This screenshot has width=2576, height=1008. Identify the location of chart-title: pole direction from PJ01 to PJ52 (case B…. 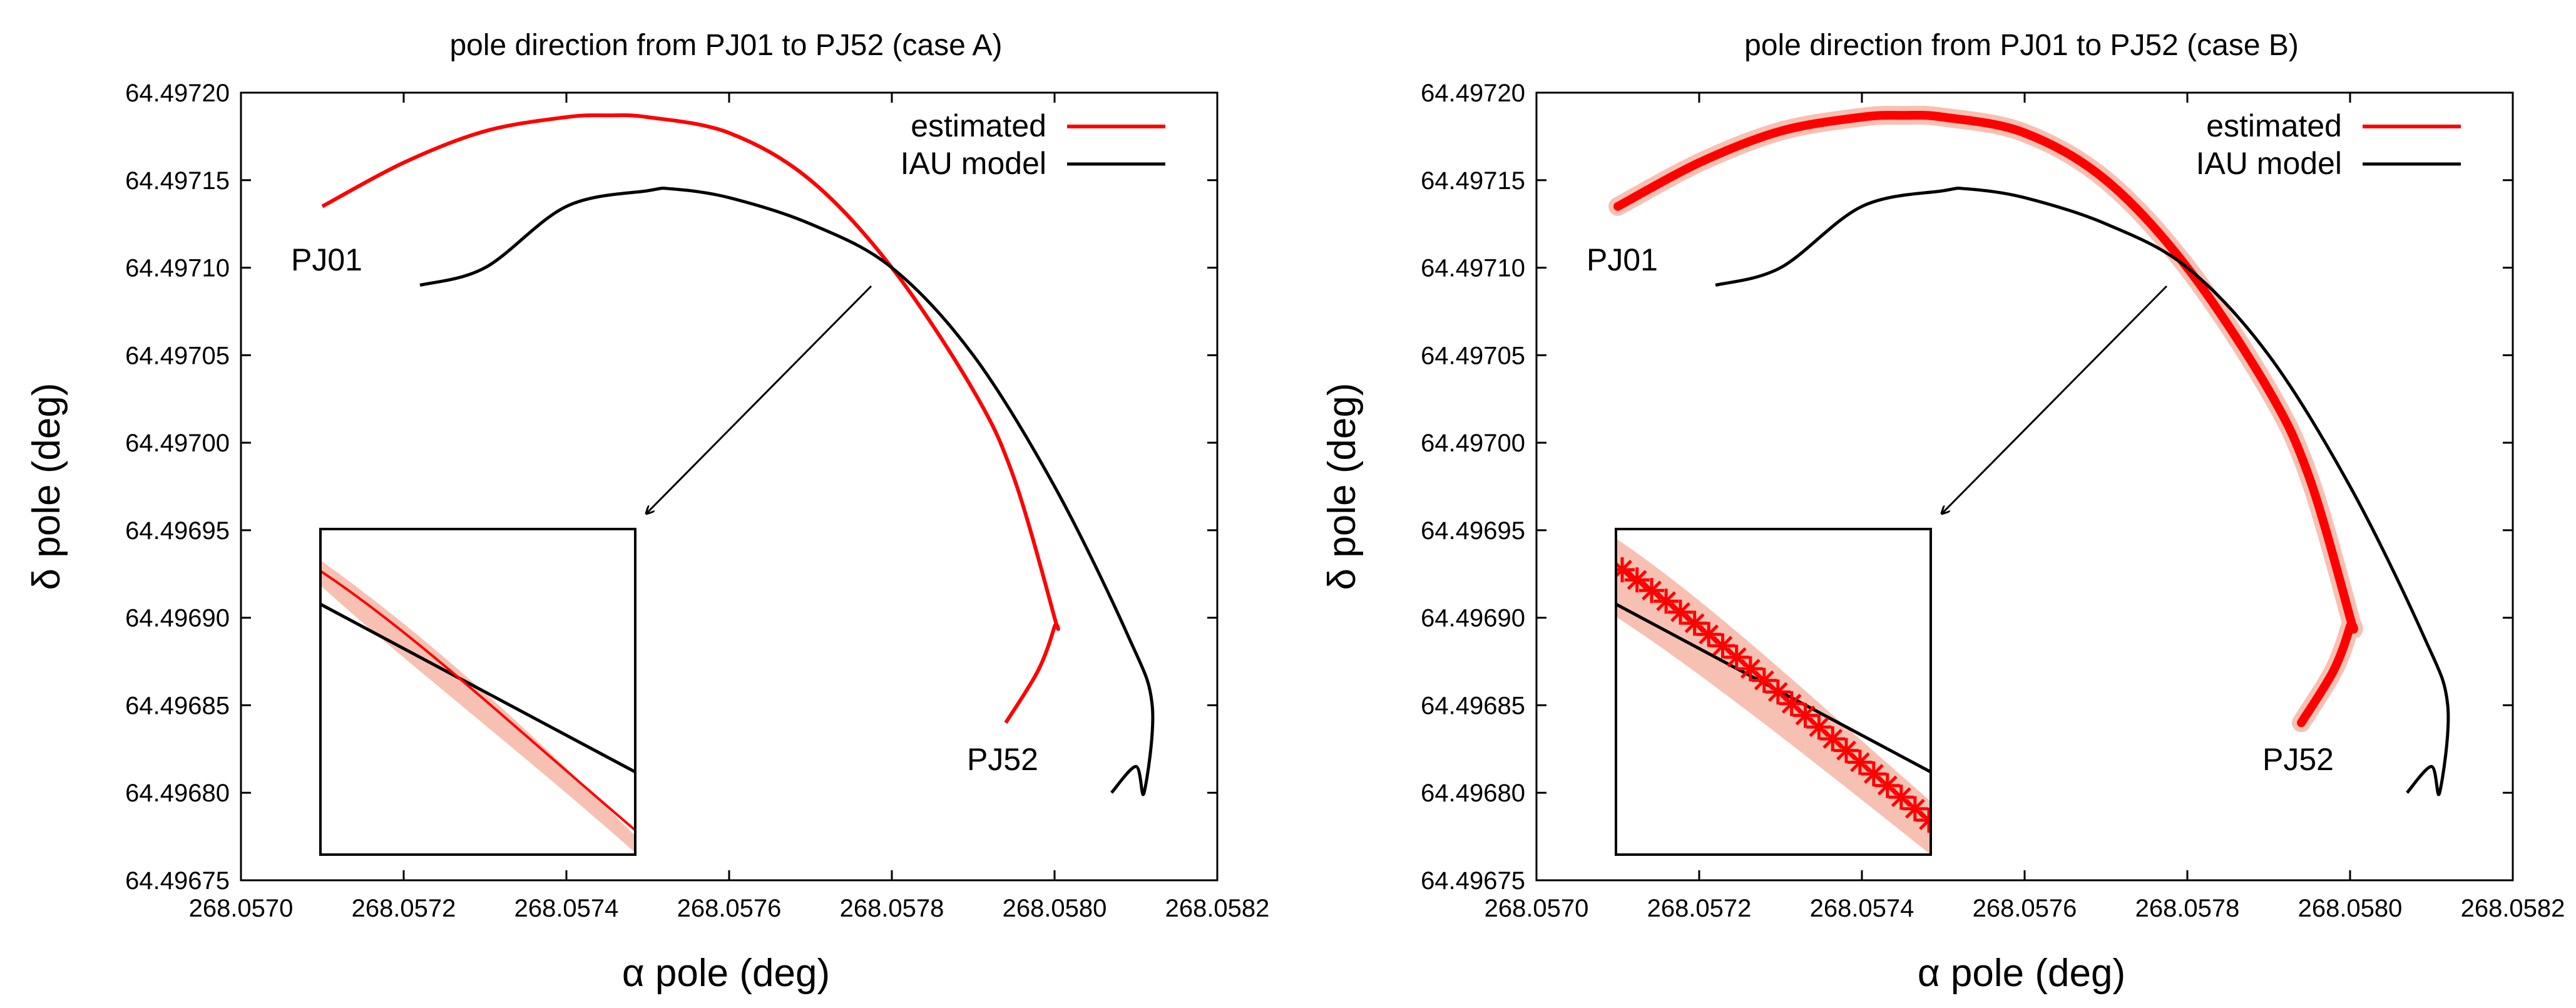
(2021, 46).